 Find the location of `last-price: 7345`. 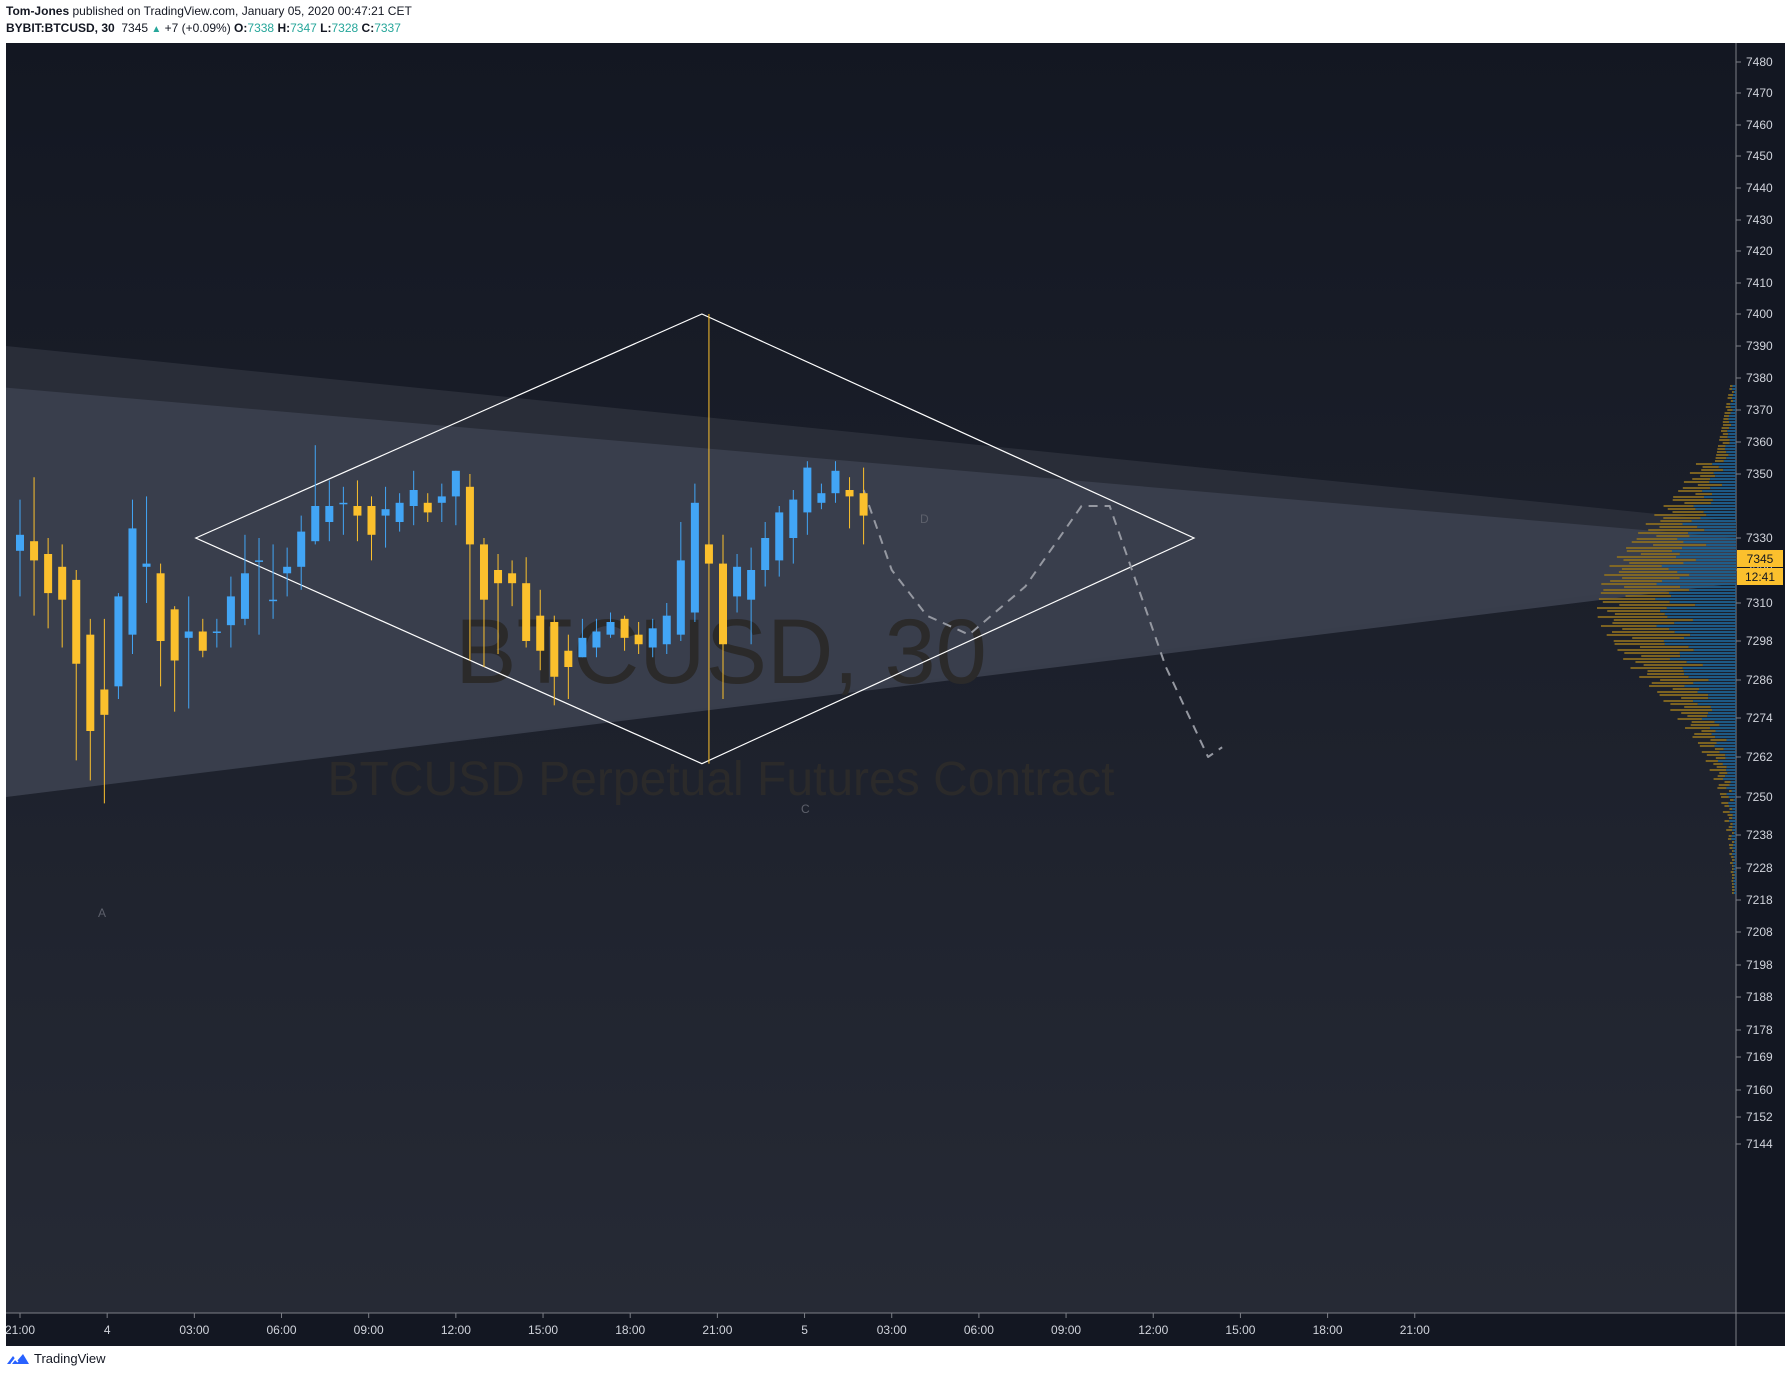

last-price: 7345 is located at coordinates (135, 28).